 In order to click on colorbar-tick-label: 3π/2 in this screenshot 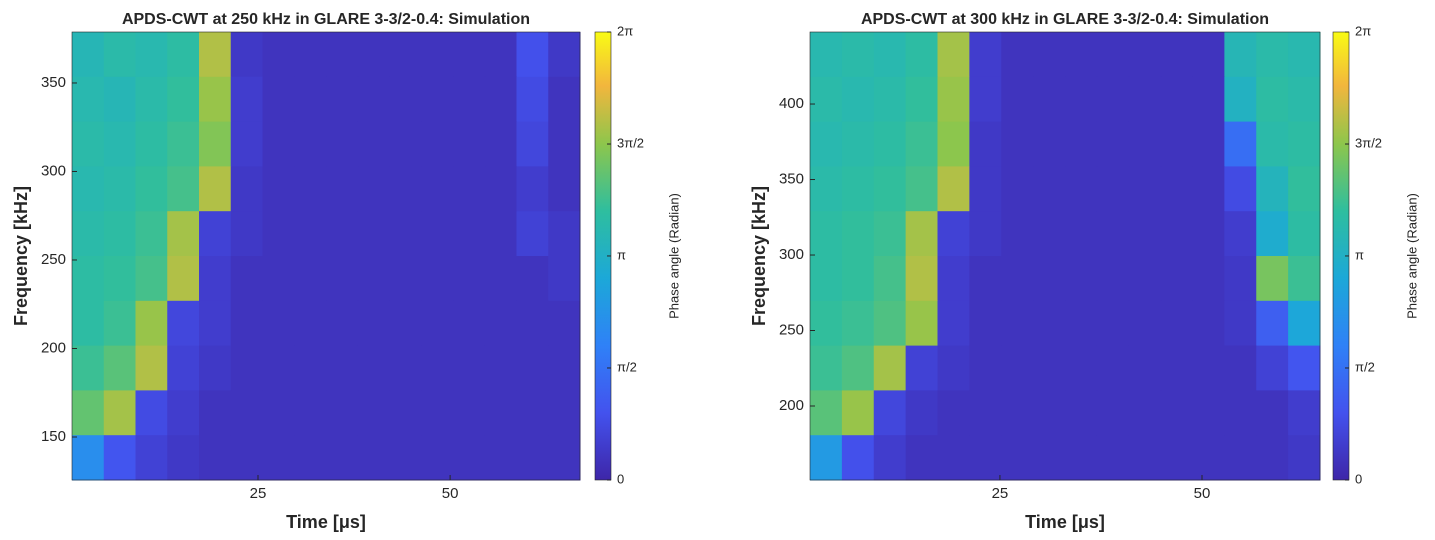, I will do `click(630, 142)`.